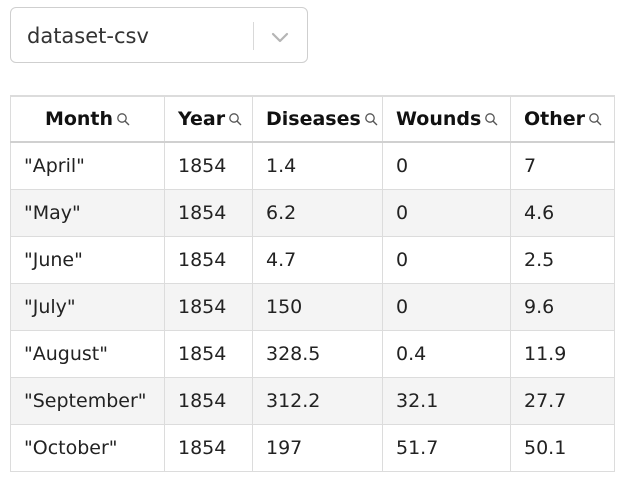 The height and width of the screenshot is (480, 622). I want to click on cell-diseases: 312.2, so click(317, 401).